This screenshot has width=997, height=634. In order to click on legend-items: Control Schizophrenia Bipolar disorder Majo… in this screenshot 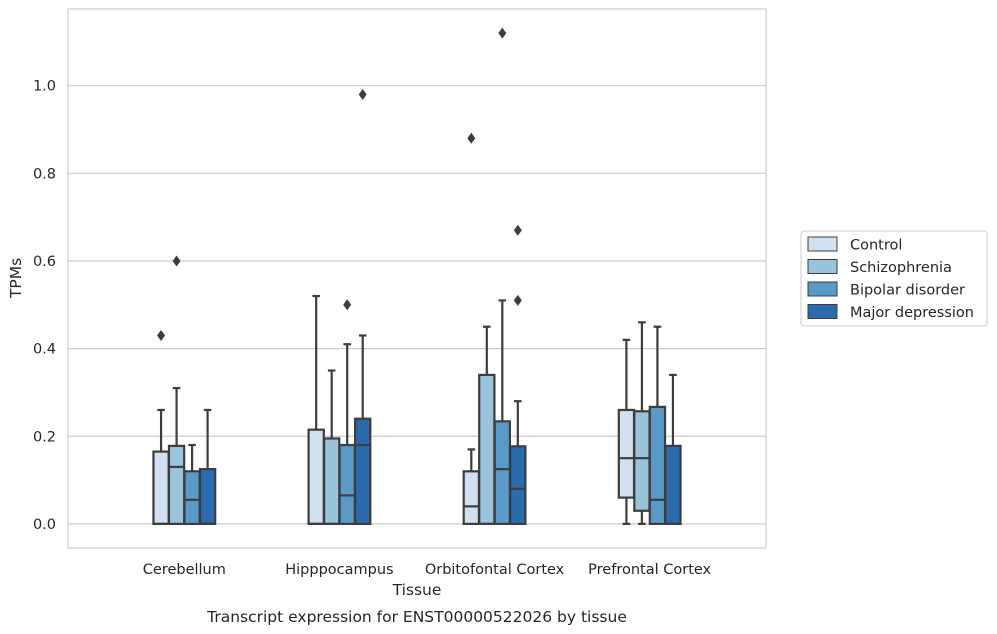, I will do `click(890, 278)`.